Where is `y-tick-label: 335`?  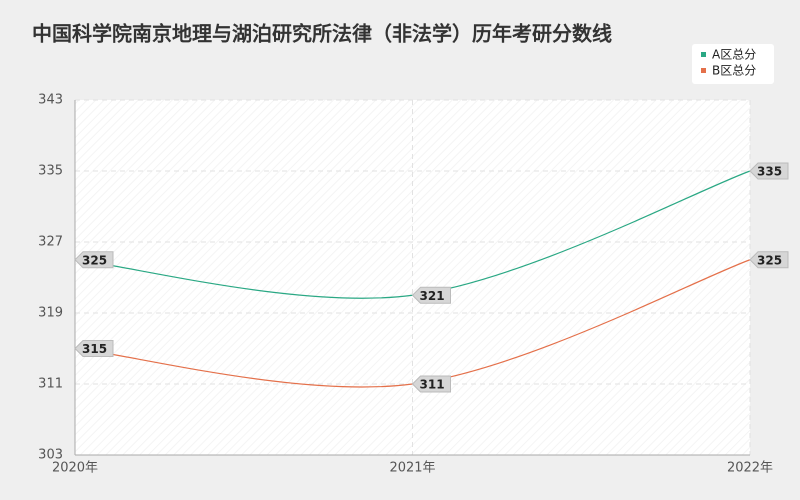
y-tick-label: 335 is located at coordinates (50, 171).